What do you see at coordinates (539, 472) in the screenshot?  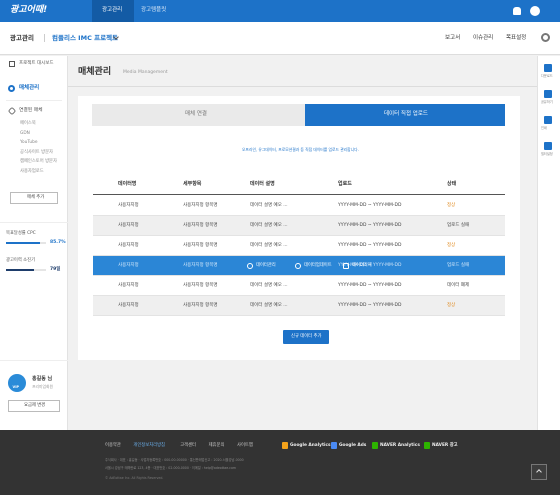 I see `scroll-top` at bounding box center [539, 472].